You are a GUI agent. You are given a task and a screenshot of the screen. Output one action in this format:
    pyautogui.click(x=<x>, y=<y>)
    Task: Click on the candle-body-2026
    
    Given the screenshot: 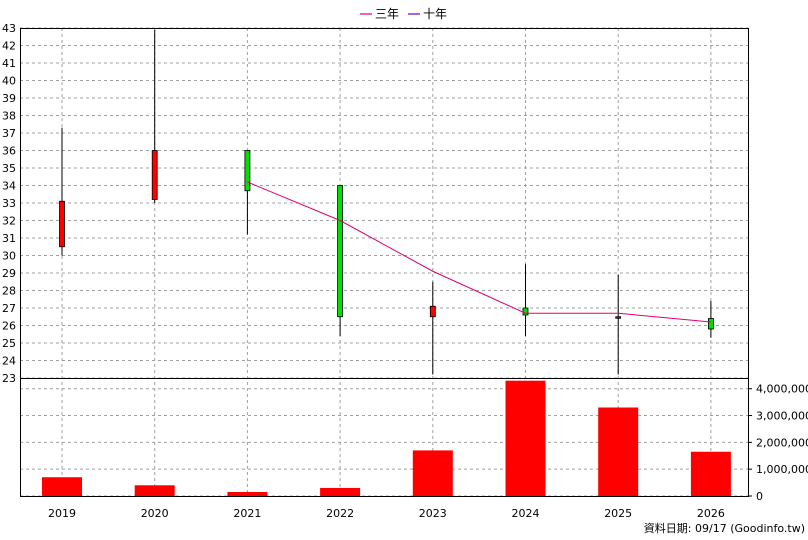 What is the action you would take?
    pyautogui.click(x=711, y=324)
    